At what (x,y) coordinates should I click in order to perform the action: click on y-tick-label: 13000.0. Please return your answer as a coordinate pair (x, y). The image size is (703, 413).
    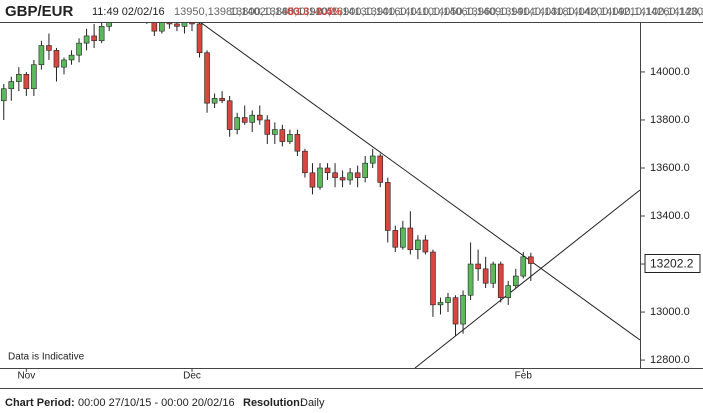
    Looking at the image, I should click on (670, 312).